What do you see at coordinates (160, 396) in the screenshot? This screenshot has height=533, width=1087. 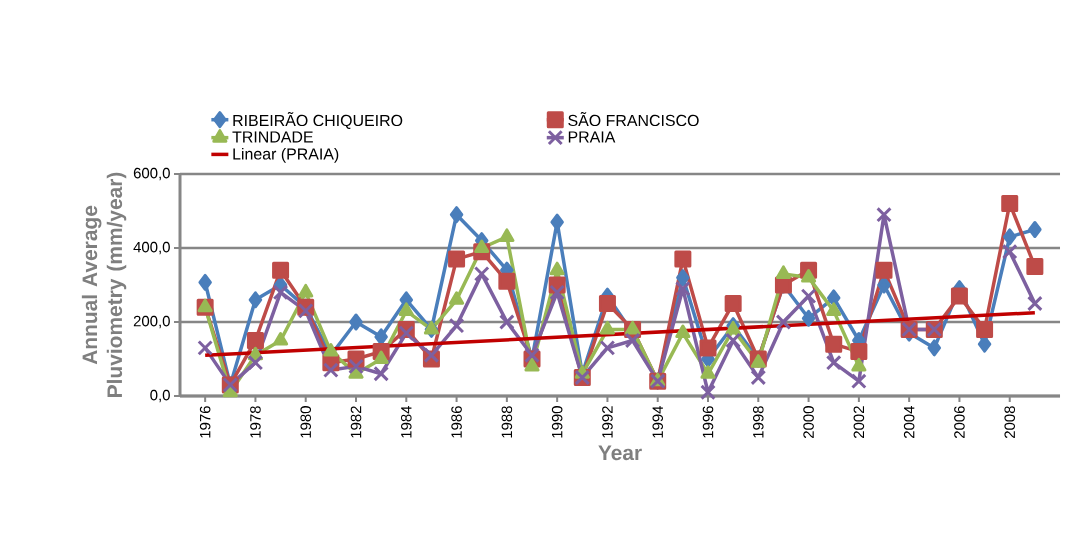 I see `y-tick-label: 0,0` at bounding box center [160, 396].